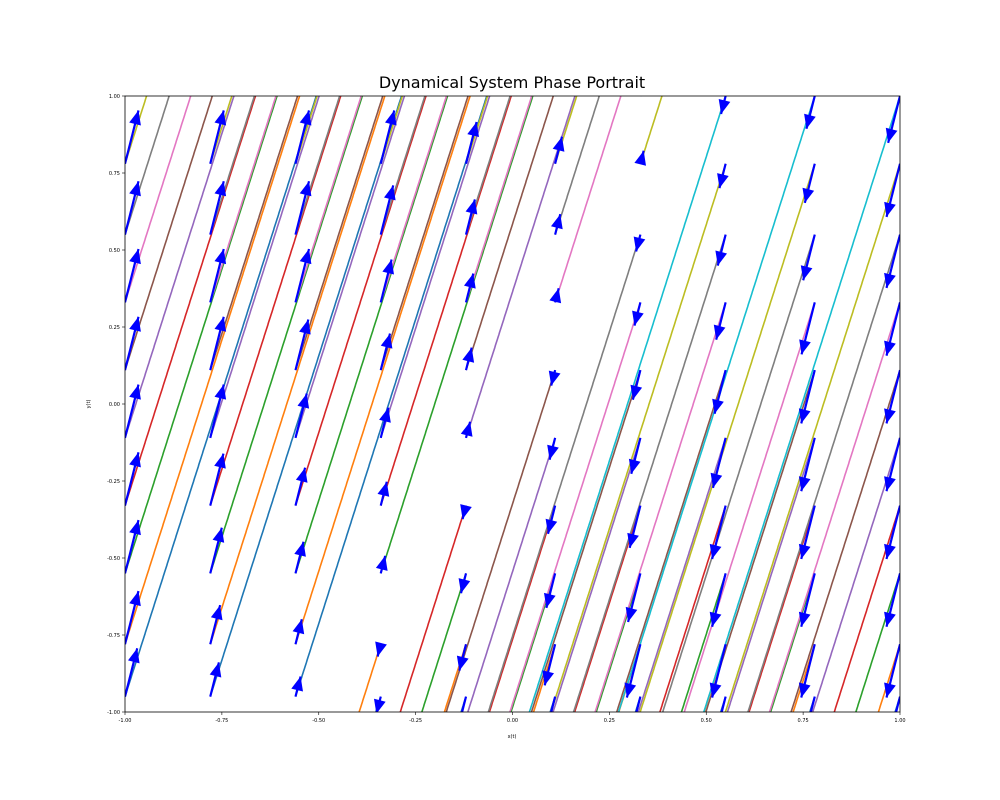 This screenshot has width=1000, height=800. I want to click on y-tick-label: 0.75, so click(114, 174).